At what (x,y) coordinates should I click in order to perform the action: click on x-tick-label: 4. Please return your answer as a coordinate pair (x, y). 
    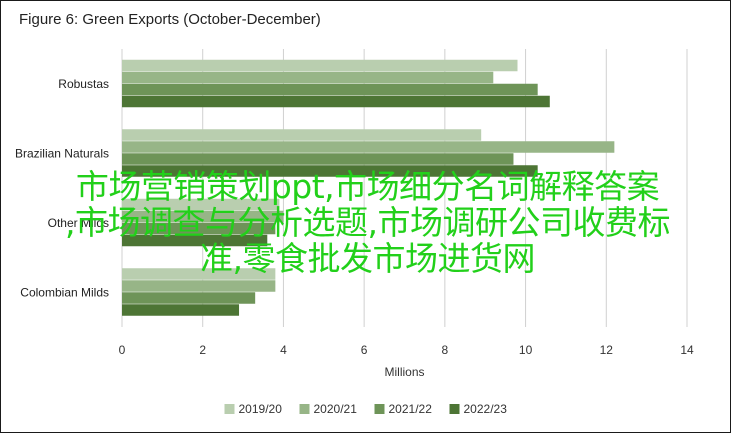
    Looking at the image, I should click on (283, 350).